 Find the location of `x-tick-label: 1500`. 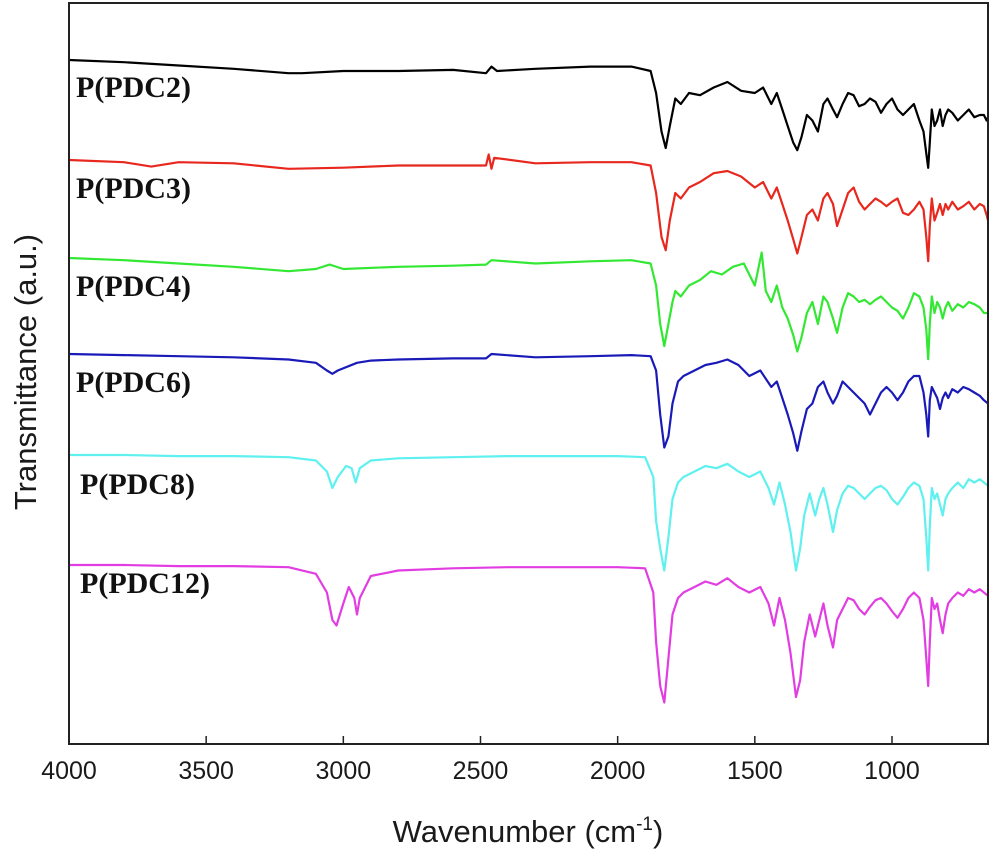

x-tick-label: 1500 is located at coordinates (755, 771).